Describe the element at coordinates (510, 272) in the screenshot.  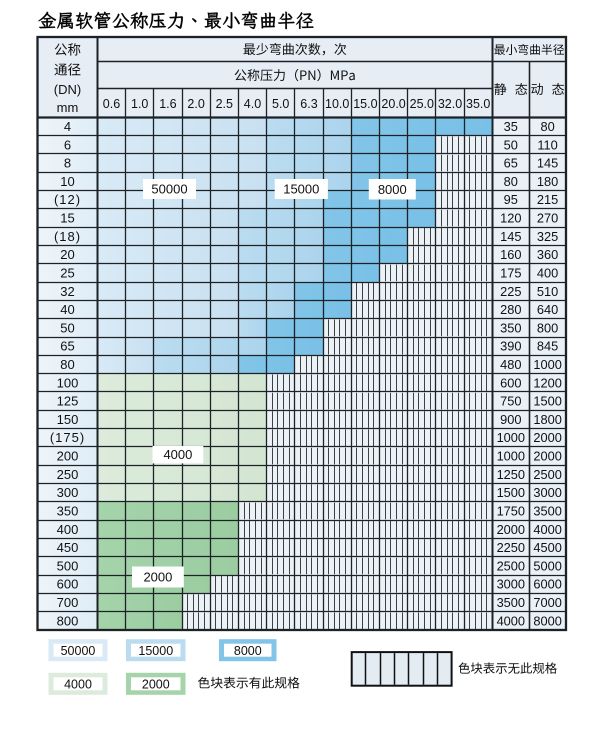
I see `svg-text: 175` at that location.